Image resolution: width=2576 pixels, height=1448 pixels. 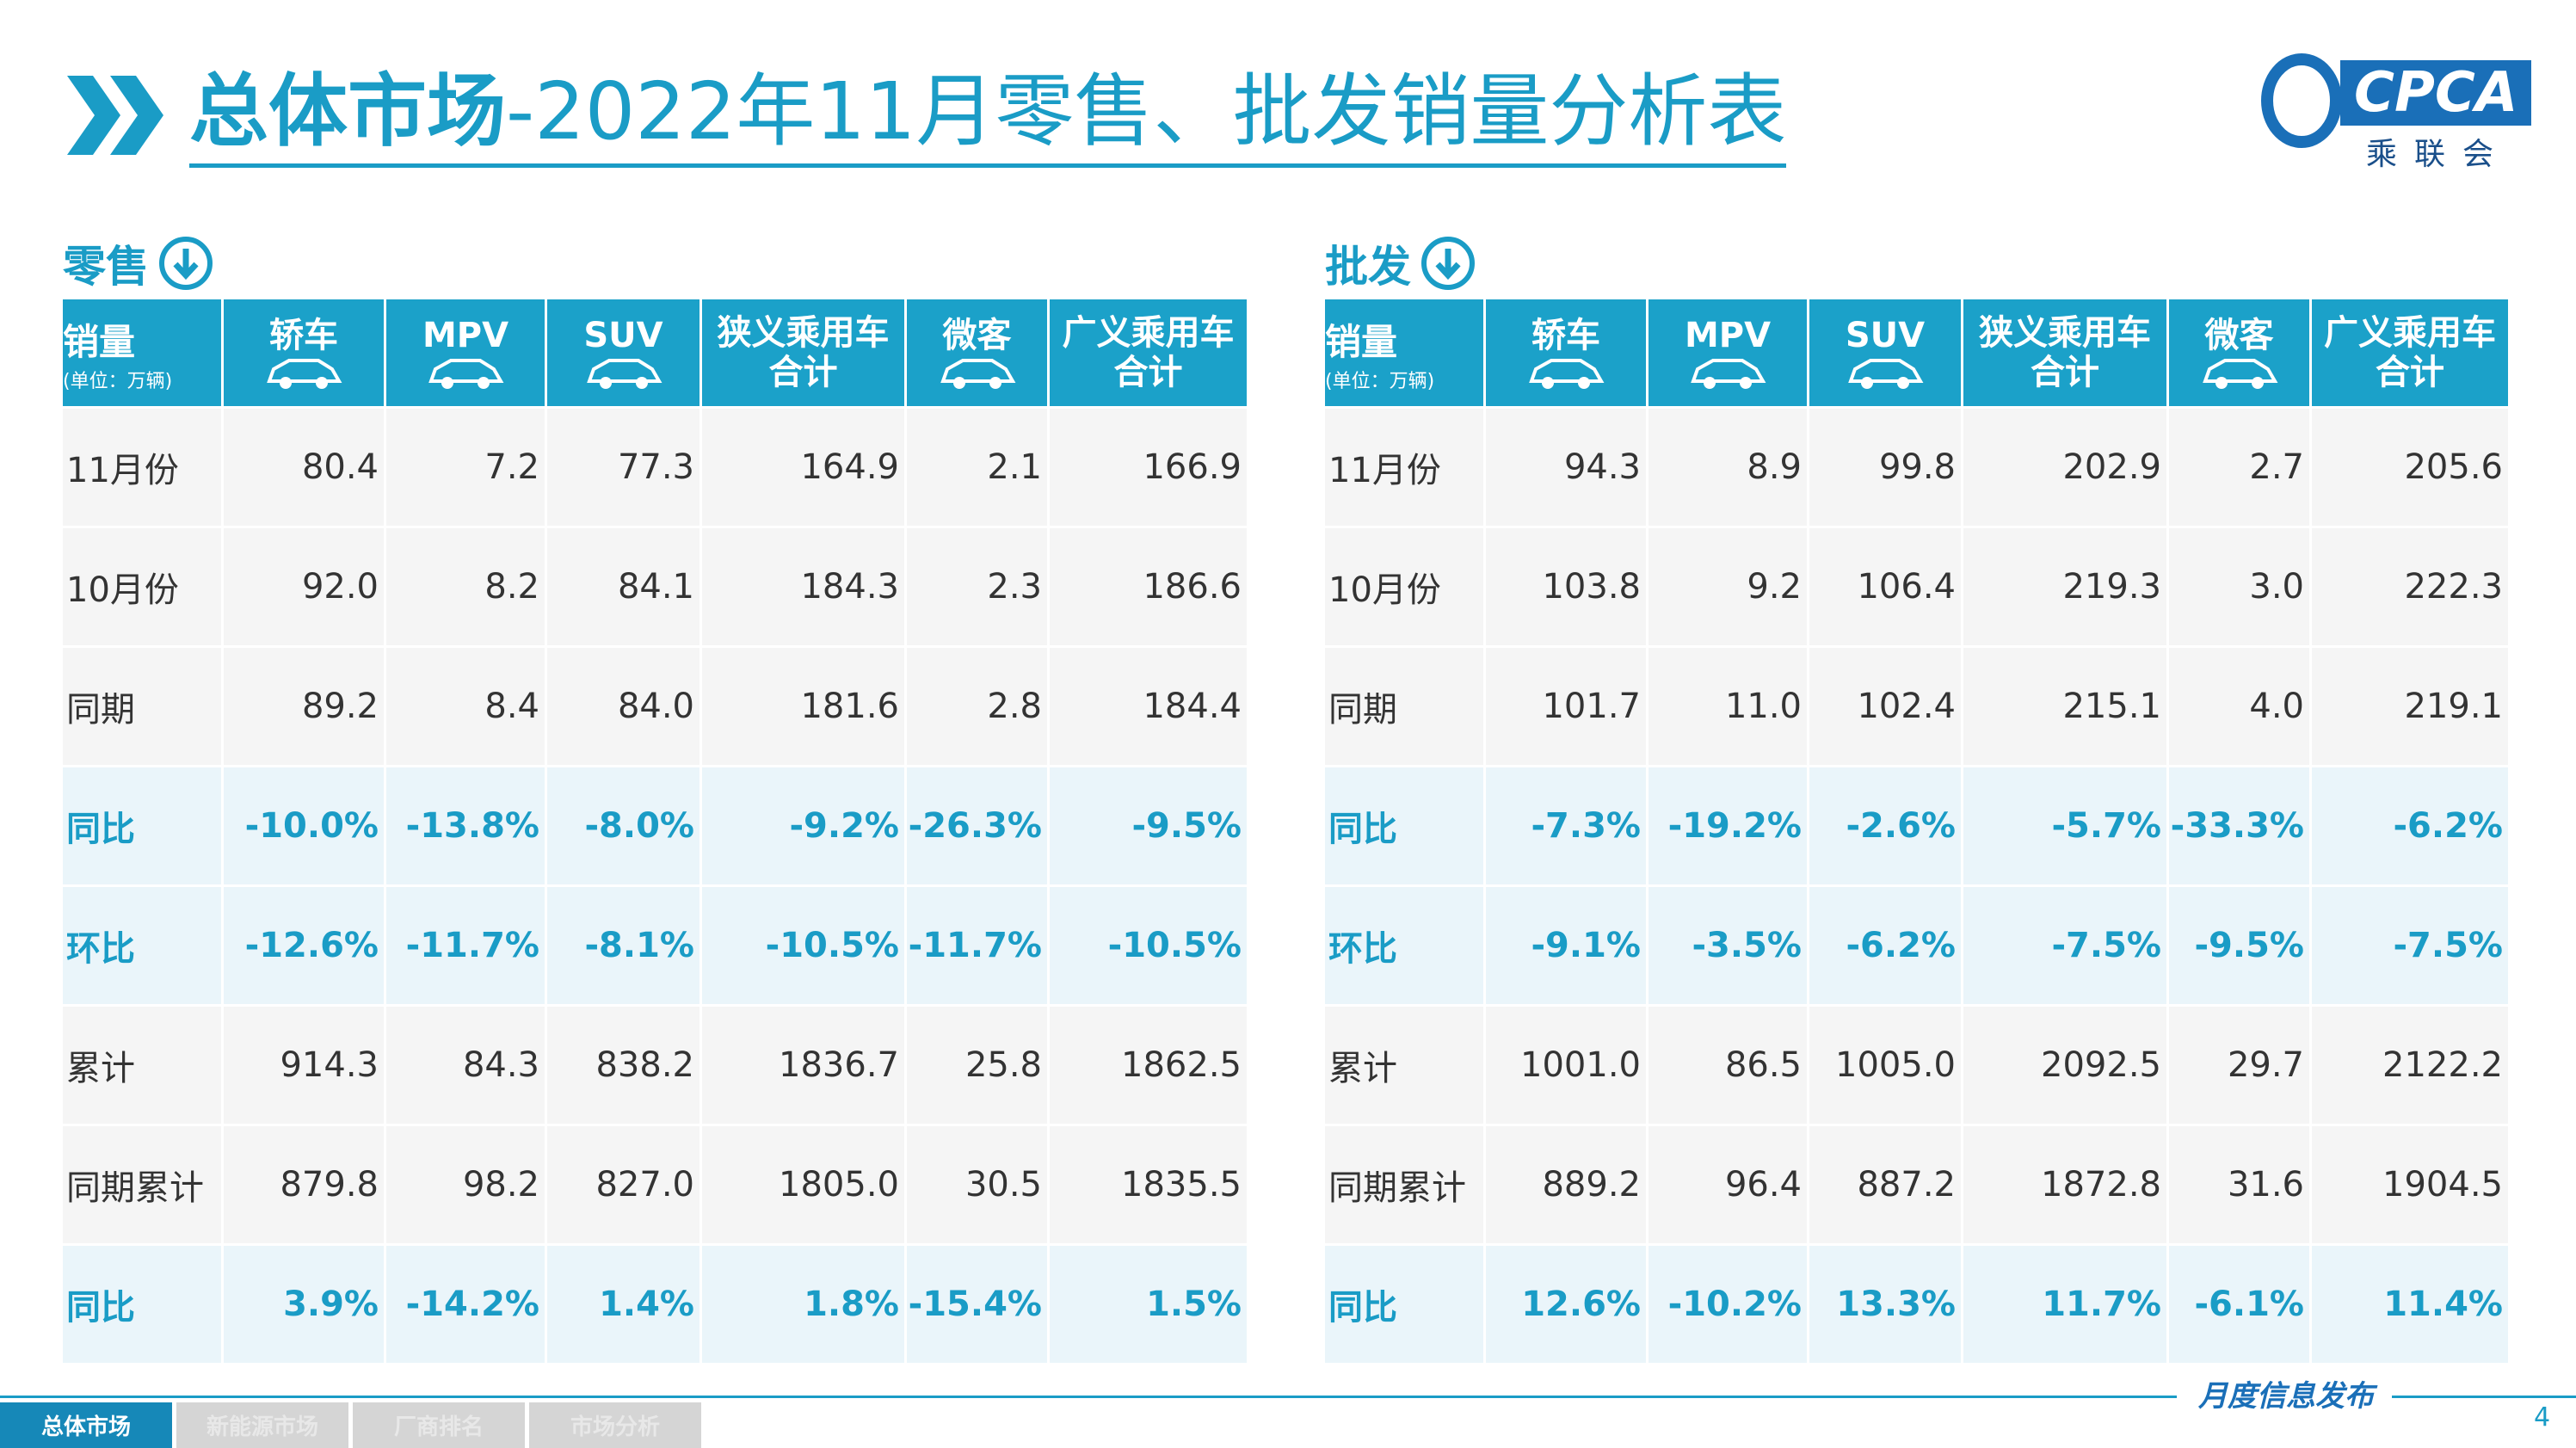 What do you see at coordinates (624, 1066) in the screenshot?
I see `value-cell: 838.2` at bounding box center [624, 1066].